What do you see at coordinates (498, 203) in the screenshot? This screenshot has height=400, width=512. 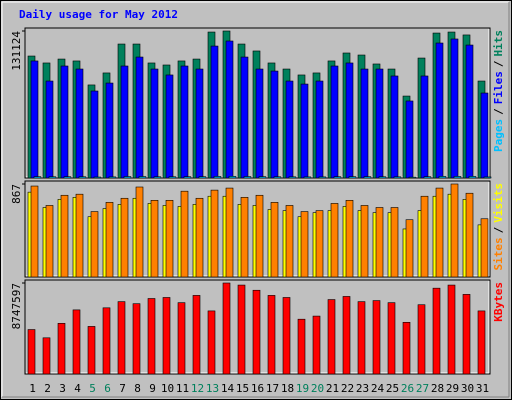 I see `legend-entry: Visits` at bounding box center [498, 203].